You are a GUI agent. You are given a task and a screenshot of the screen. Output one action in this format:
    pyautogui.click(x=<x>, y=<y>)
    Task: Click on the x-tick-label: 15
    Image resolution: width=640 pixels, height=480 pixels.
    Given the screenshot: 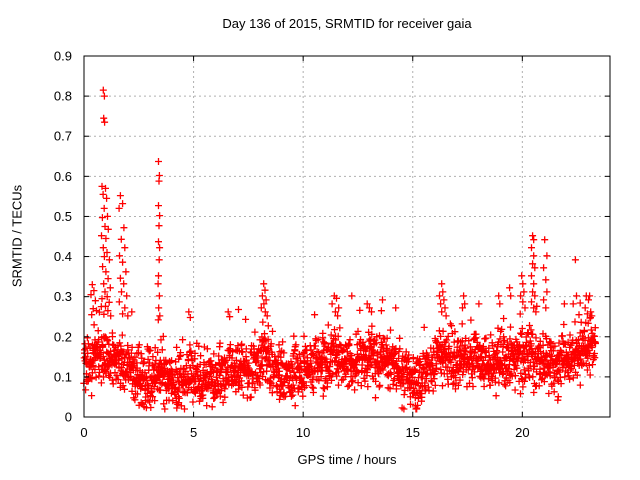 What is the action you would take?
    pyautogui.click(x=413, y=432)
    